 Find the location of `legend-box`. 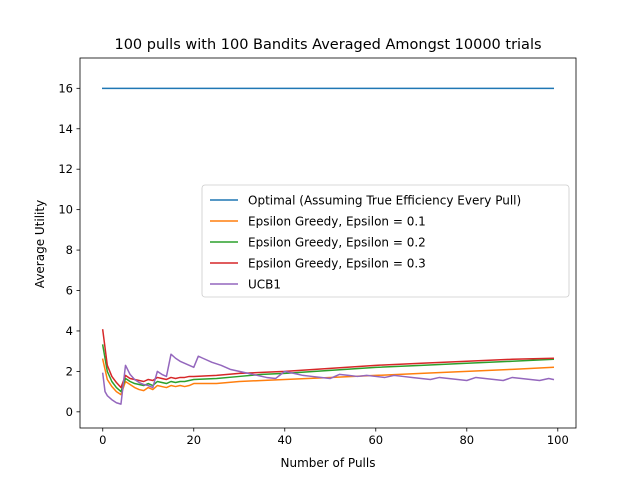

legend-box is located at coordinates (385, 241).